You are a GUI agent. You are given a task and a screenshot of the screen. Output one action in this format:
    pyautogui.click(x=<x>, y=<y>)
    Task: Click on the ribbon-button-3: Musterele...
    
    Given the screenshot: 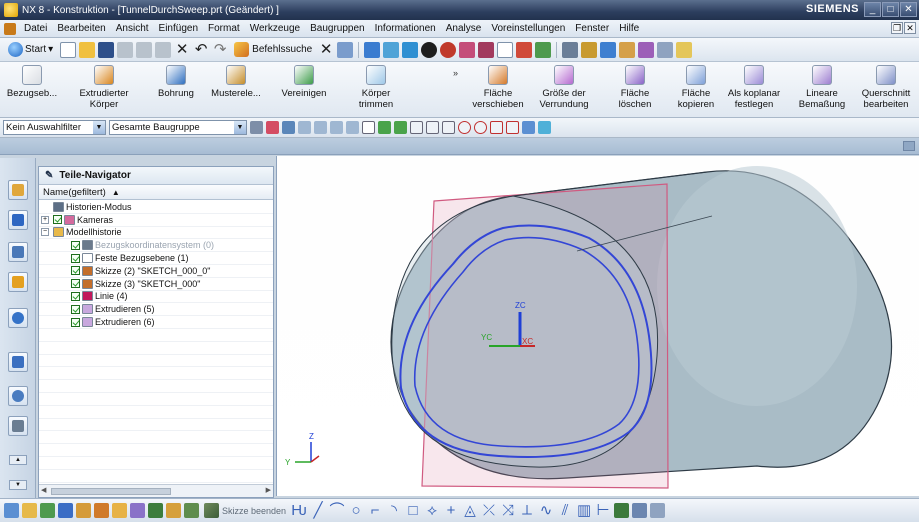 What is the action you would take?
    pyautogui.click(x=236, y=90)
    